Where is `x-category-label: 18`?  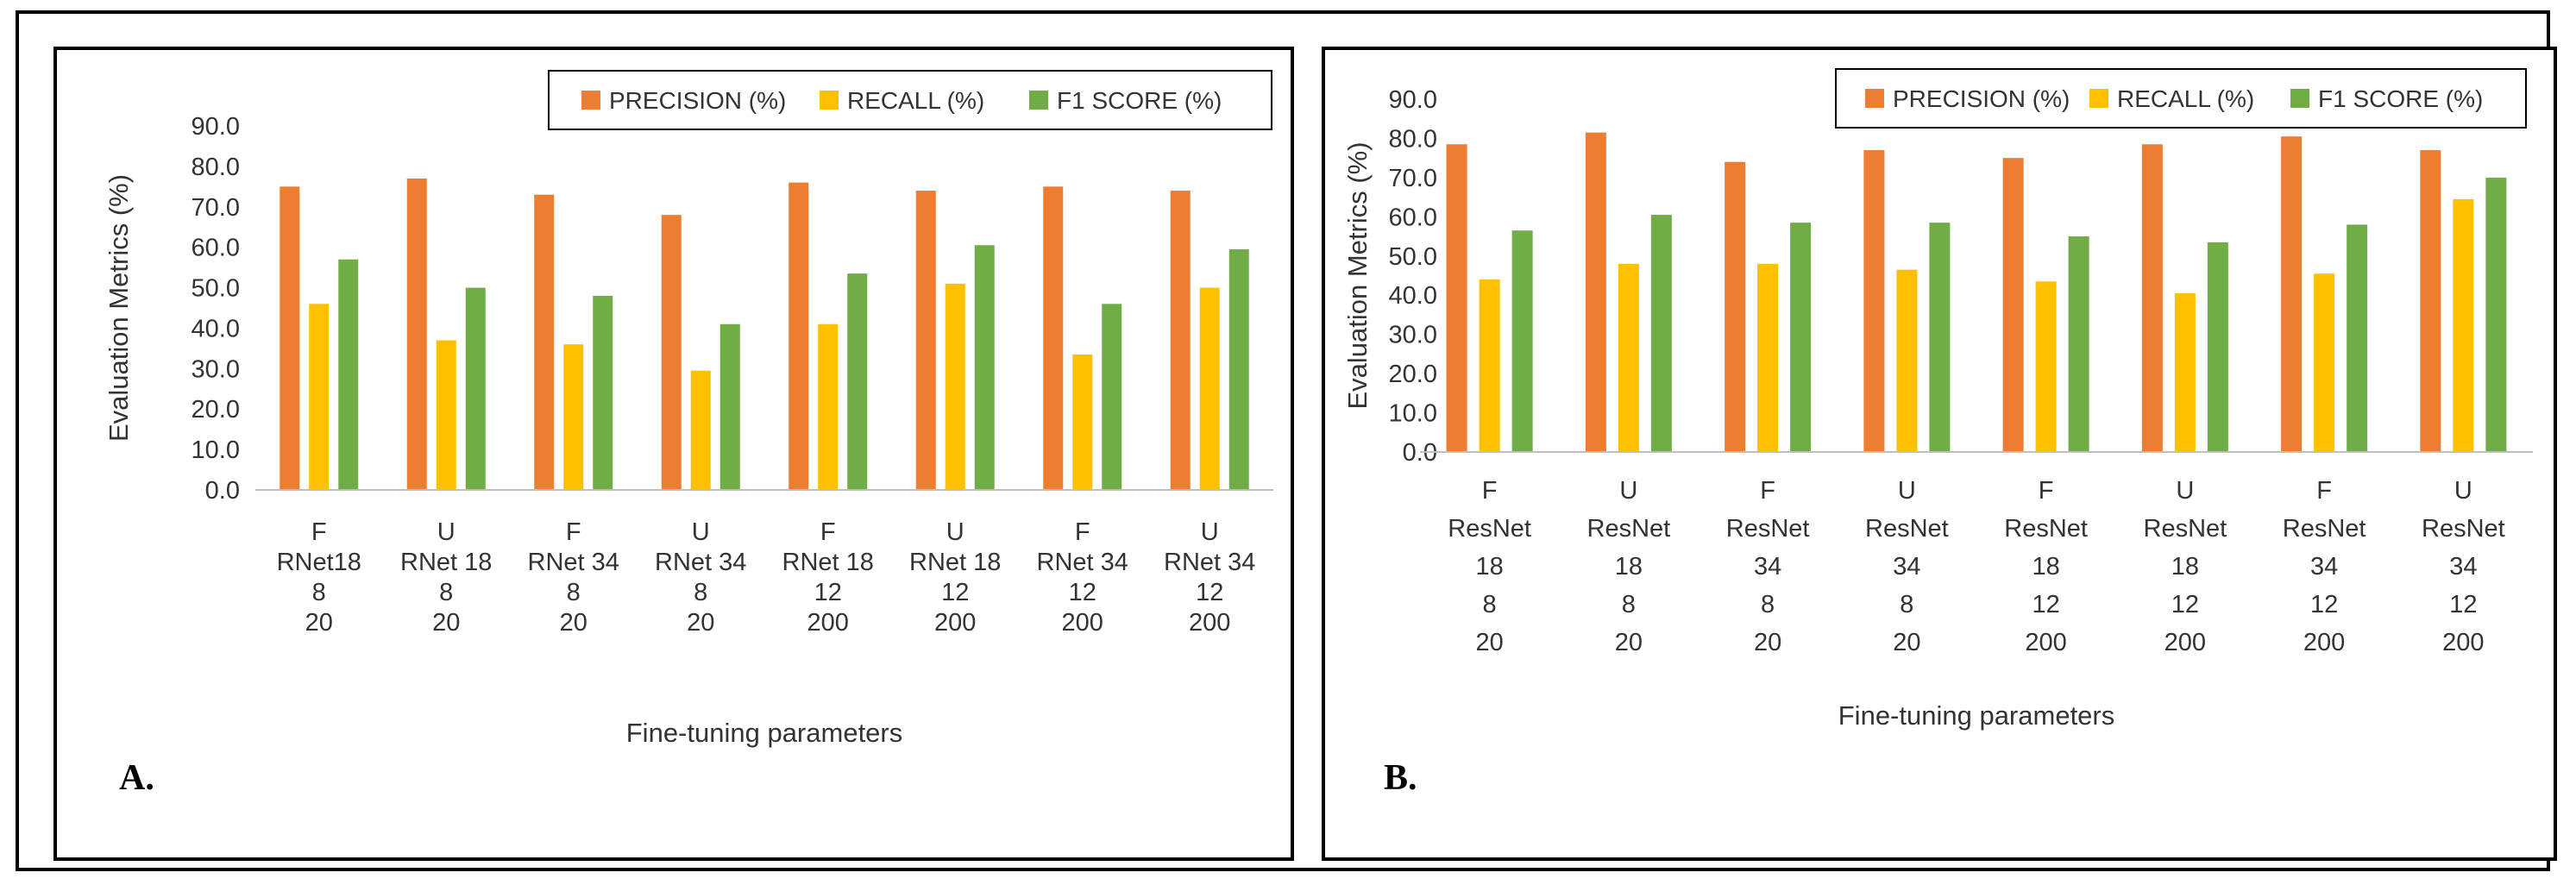 x-category-label: 18 is located at coordinates (1489, 567).